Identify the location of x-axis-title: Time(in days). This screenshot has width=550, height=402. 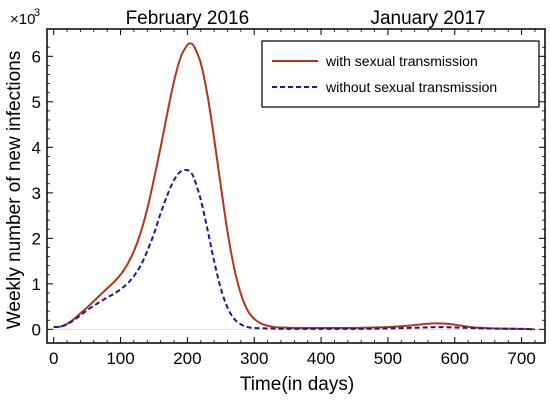
(297, 384).